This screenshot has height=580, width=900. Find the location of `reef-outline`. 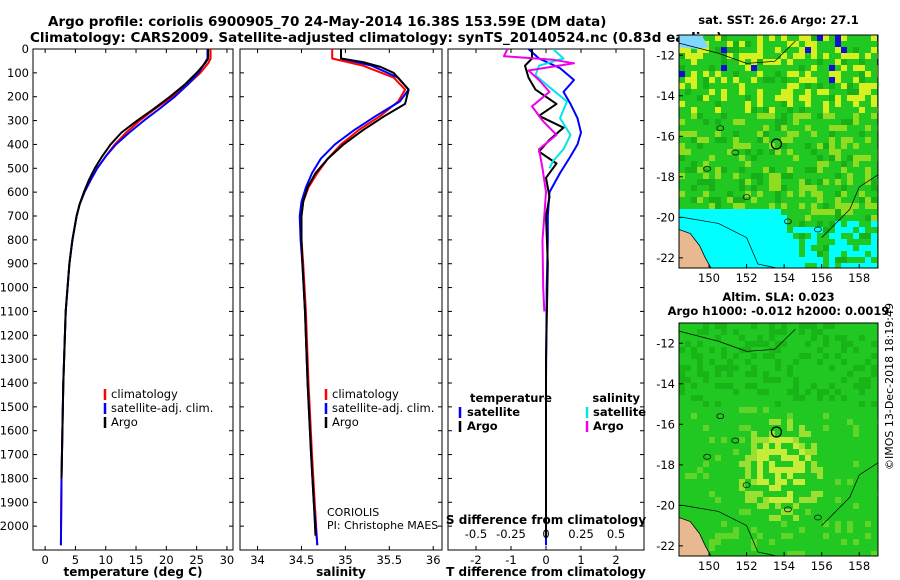

reef-outline is located at coordinates (720, 416).